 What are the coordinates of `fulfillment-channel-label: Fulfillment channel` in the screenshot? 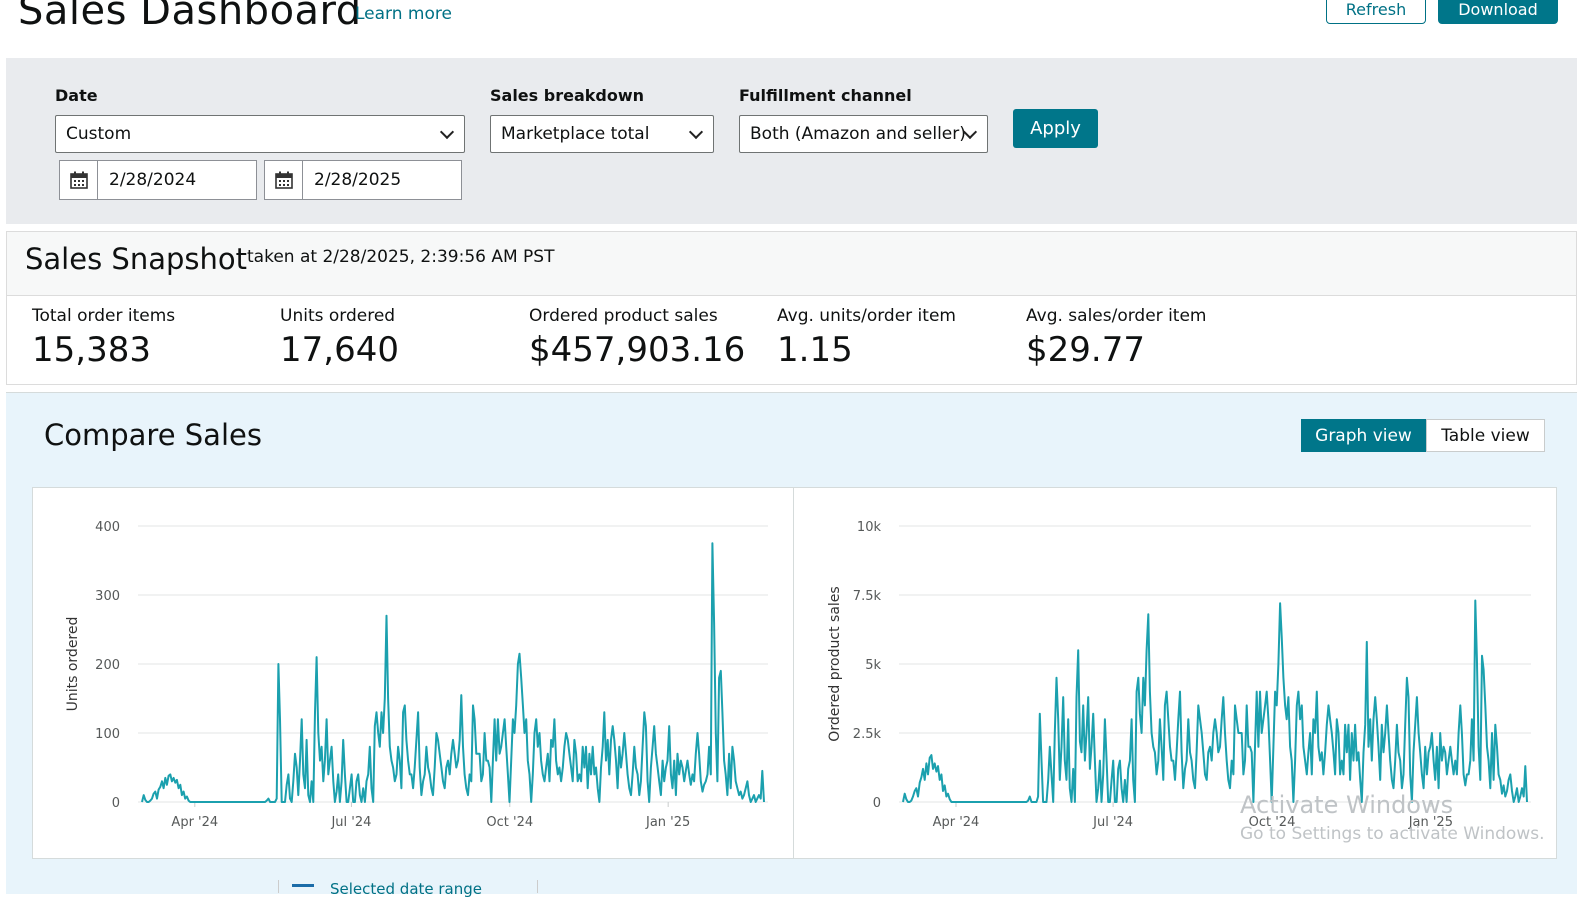 It's located at (825, 95).